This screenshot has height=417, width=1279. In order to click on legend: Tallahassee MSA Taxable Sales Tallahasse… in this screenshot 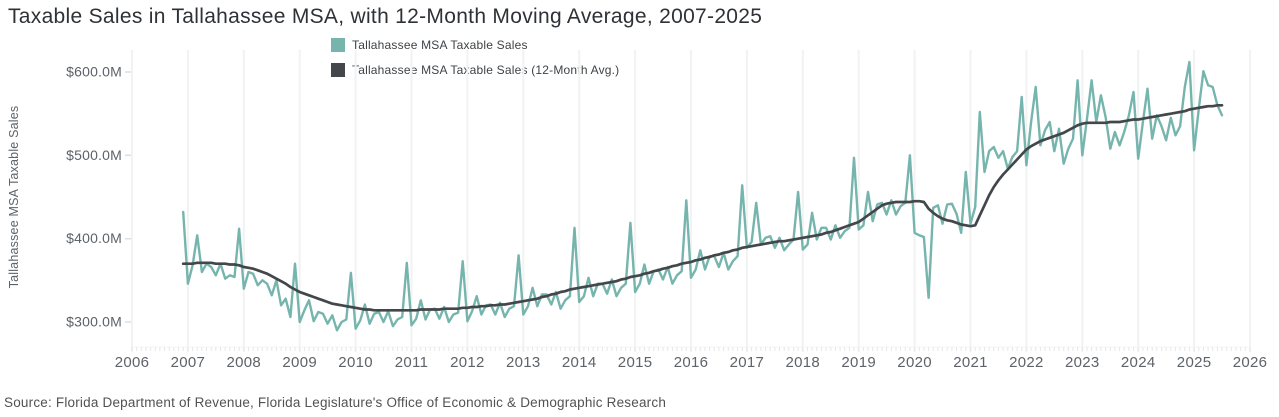, I will do `click(475, 62)`.